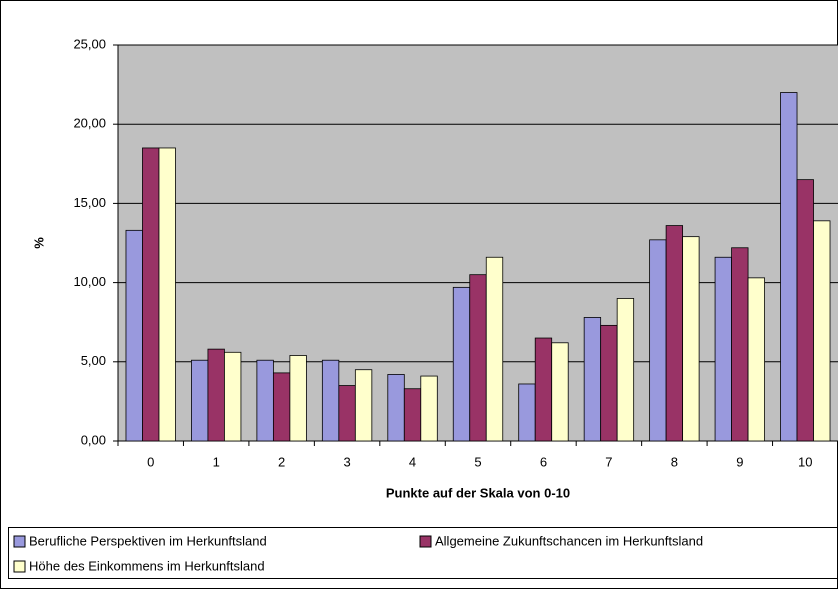 This screenshot has width=838, height=589. What do you see at coordinates (281, 461) in the screenshot?
I see `x-tick-label: 2` at bounding box center [281, 461].